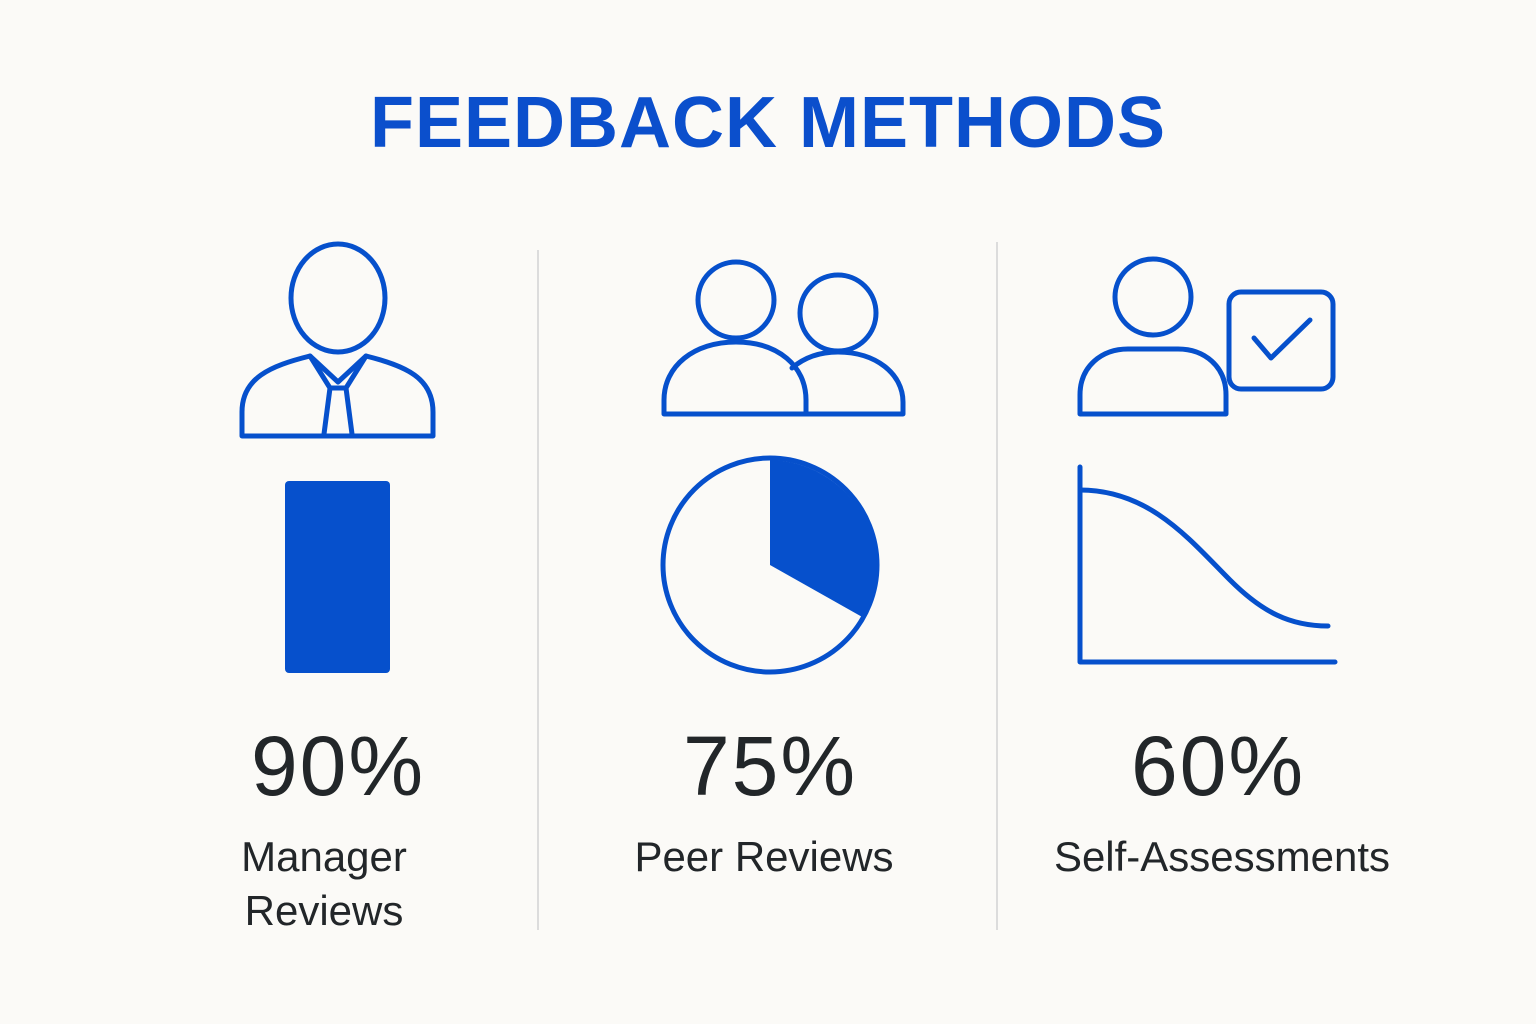 This screenshot has width=1536, height=1024. I want to click on bar-graphic, so click(337, 577).